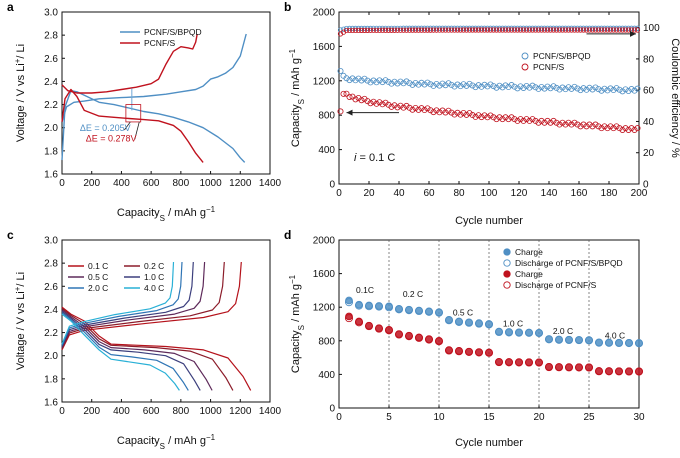 The height and width of the screenshot is (458, 680). What do you see at coordinates (133, 113) in the screenshot?
I see `delta-e-box` at bounding box center [133, 113].